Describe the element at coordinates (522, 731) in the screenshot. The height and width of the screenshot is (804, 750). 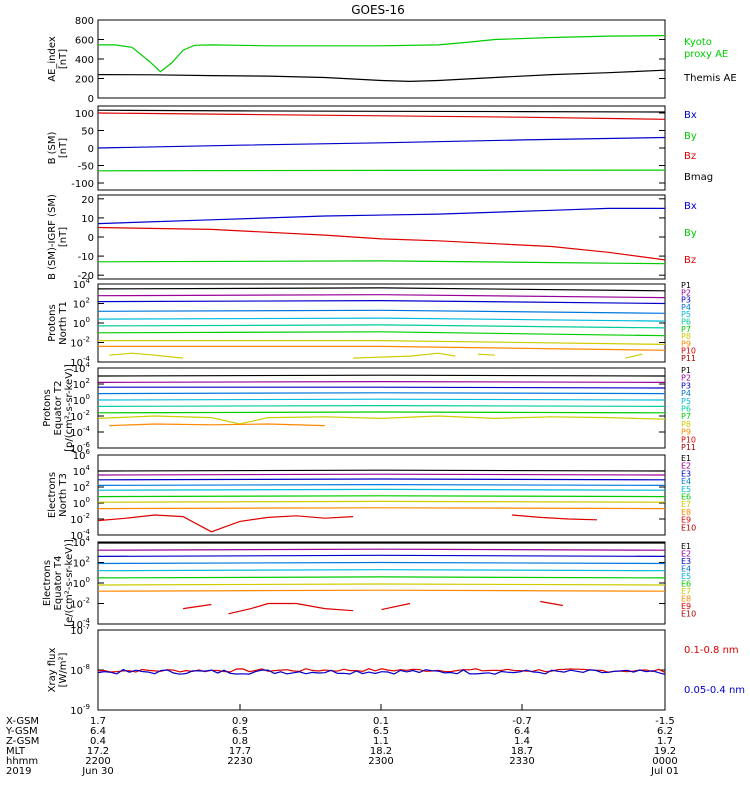
I see `orbit-row-value: 6.4` at that location.